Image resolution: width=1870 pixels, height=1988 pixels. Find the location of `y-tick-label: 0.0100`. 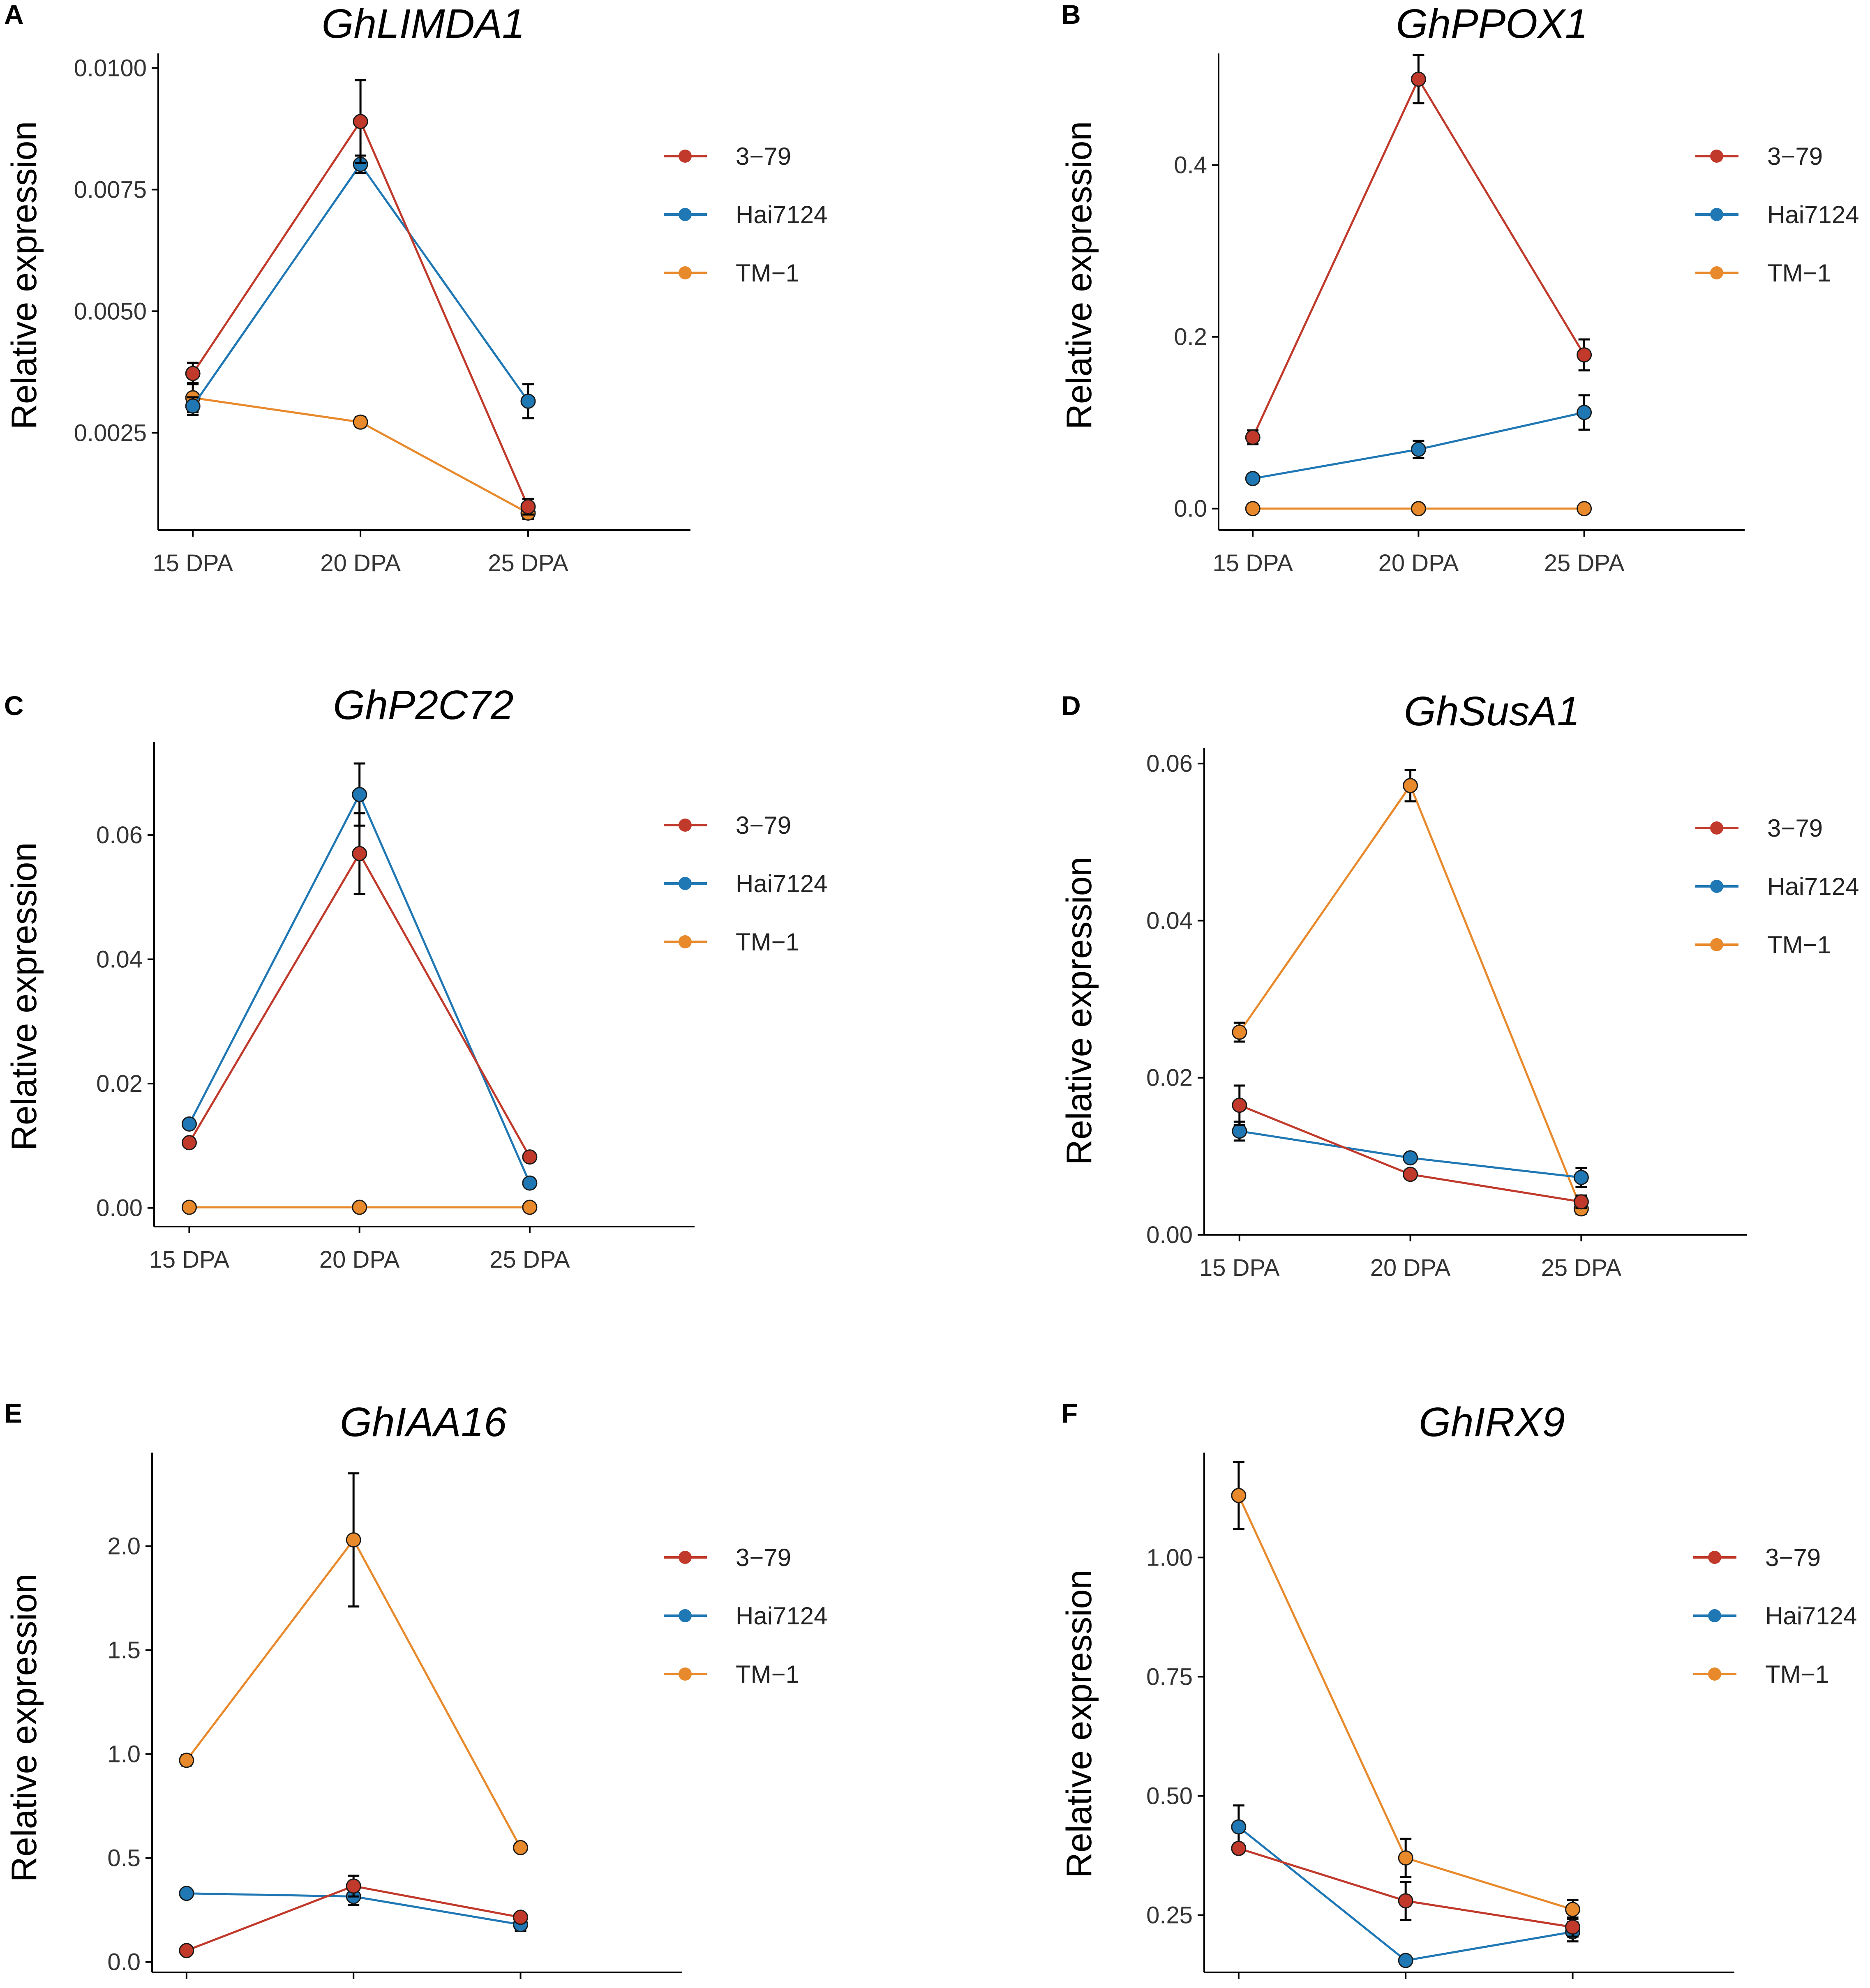

y-tick-label: 0.0100 is located at coordinates (110, 68).